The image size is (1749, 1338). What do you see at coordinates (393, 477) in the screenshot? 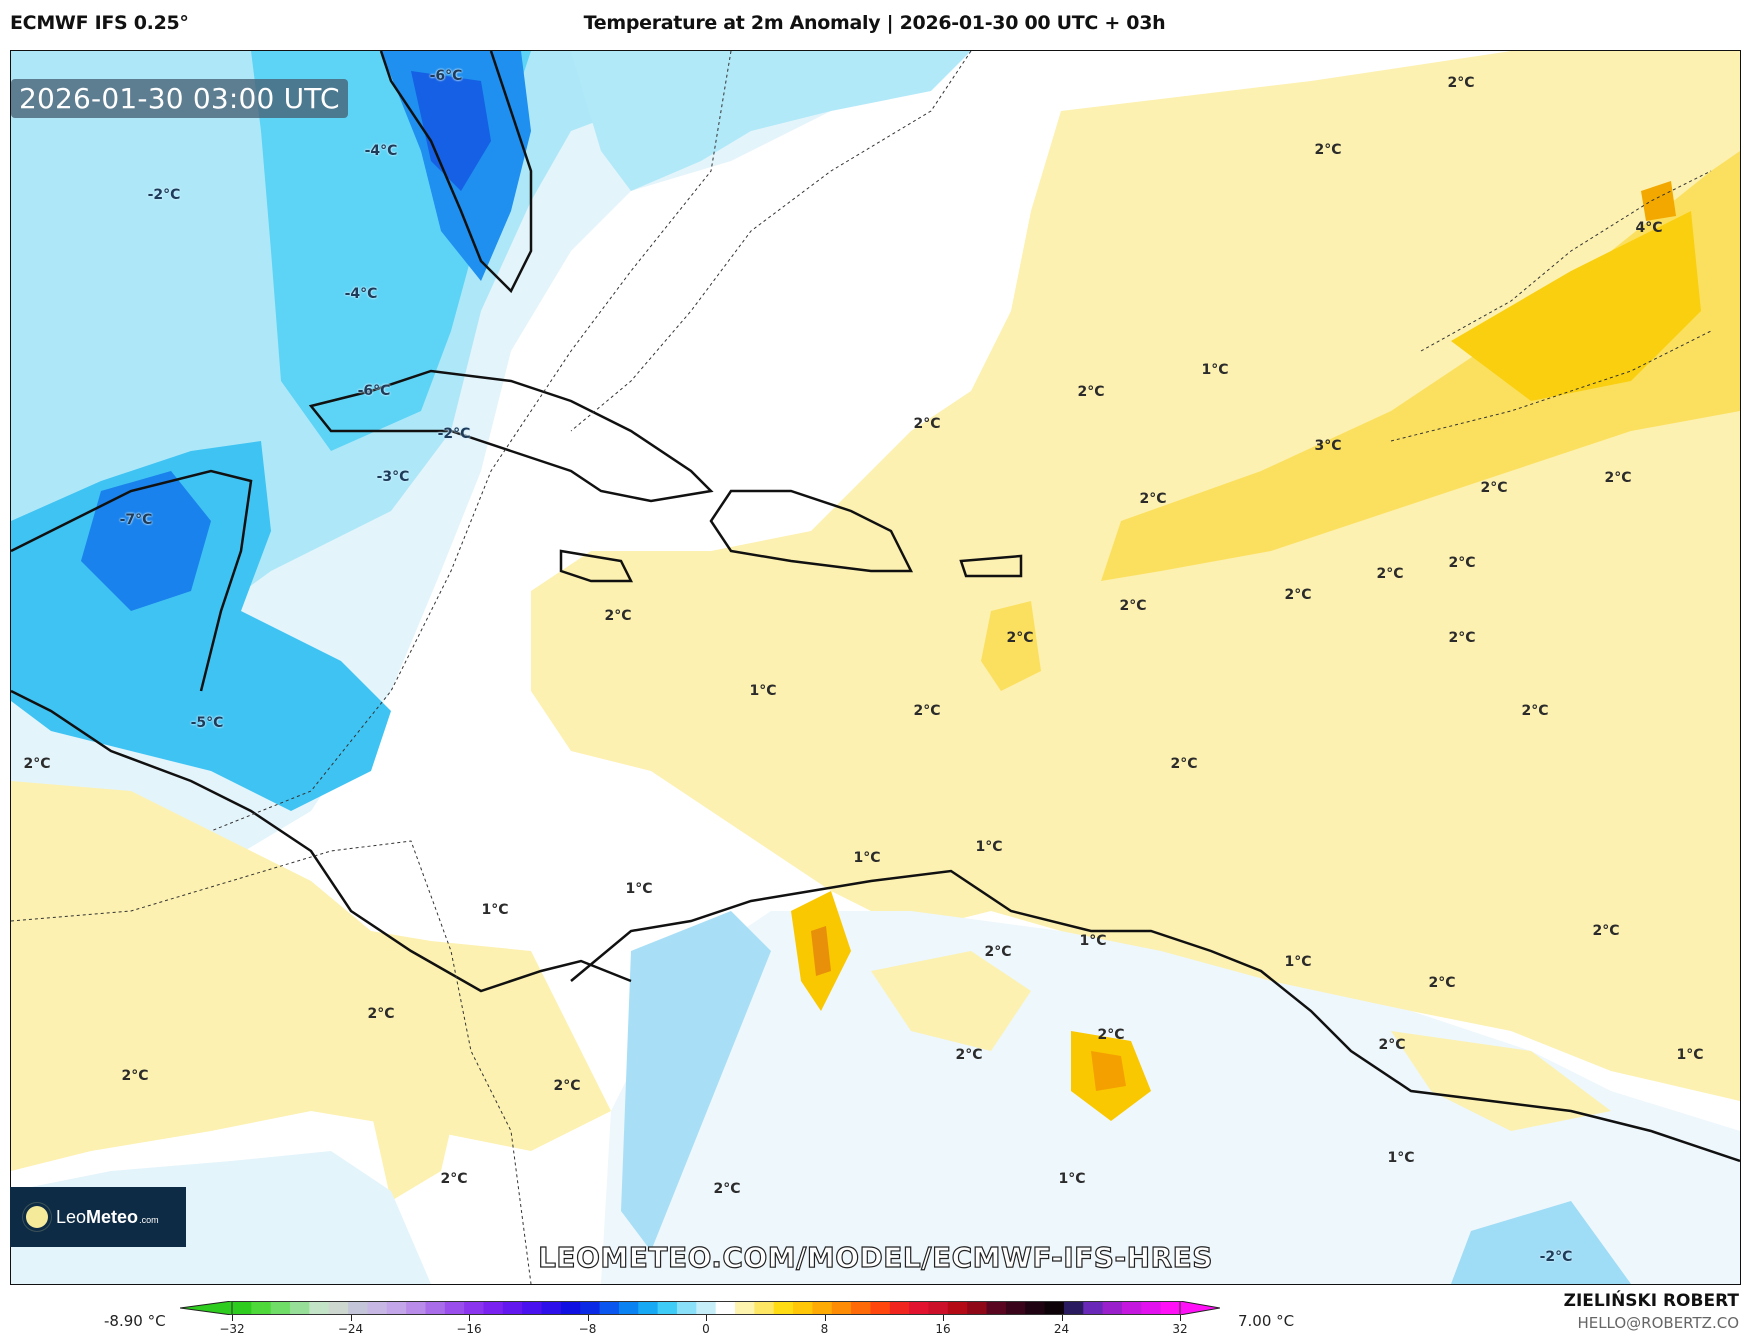
I see `contour-label: -3°C` at bounding box center [393, 477].